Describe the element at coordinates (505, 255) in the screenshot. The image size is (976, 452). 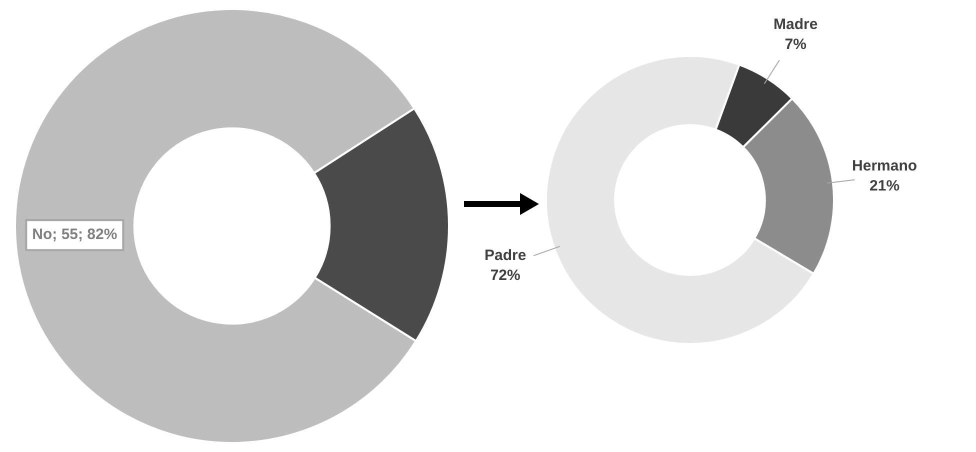
I see `slice-label: Padre` at that location.